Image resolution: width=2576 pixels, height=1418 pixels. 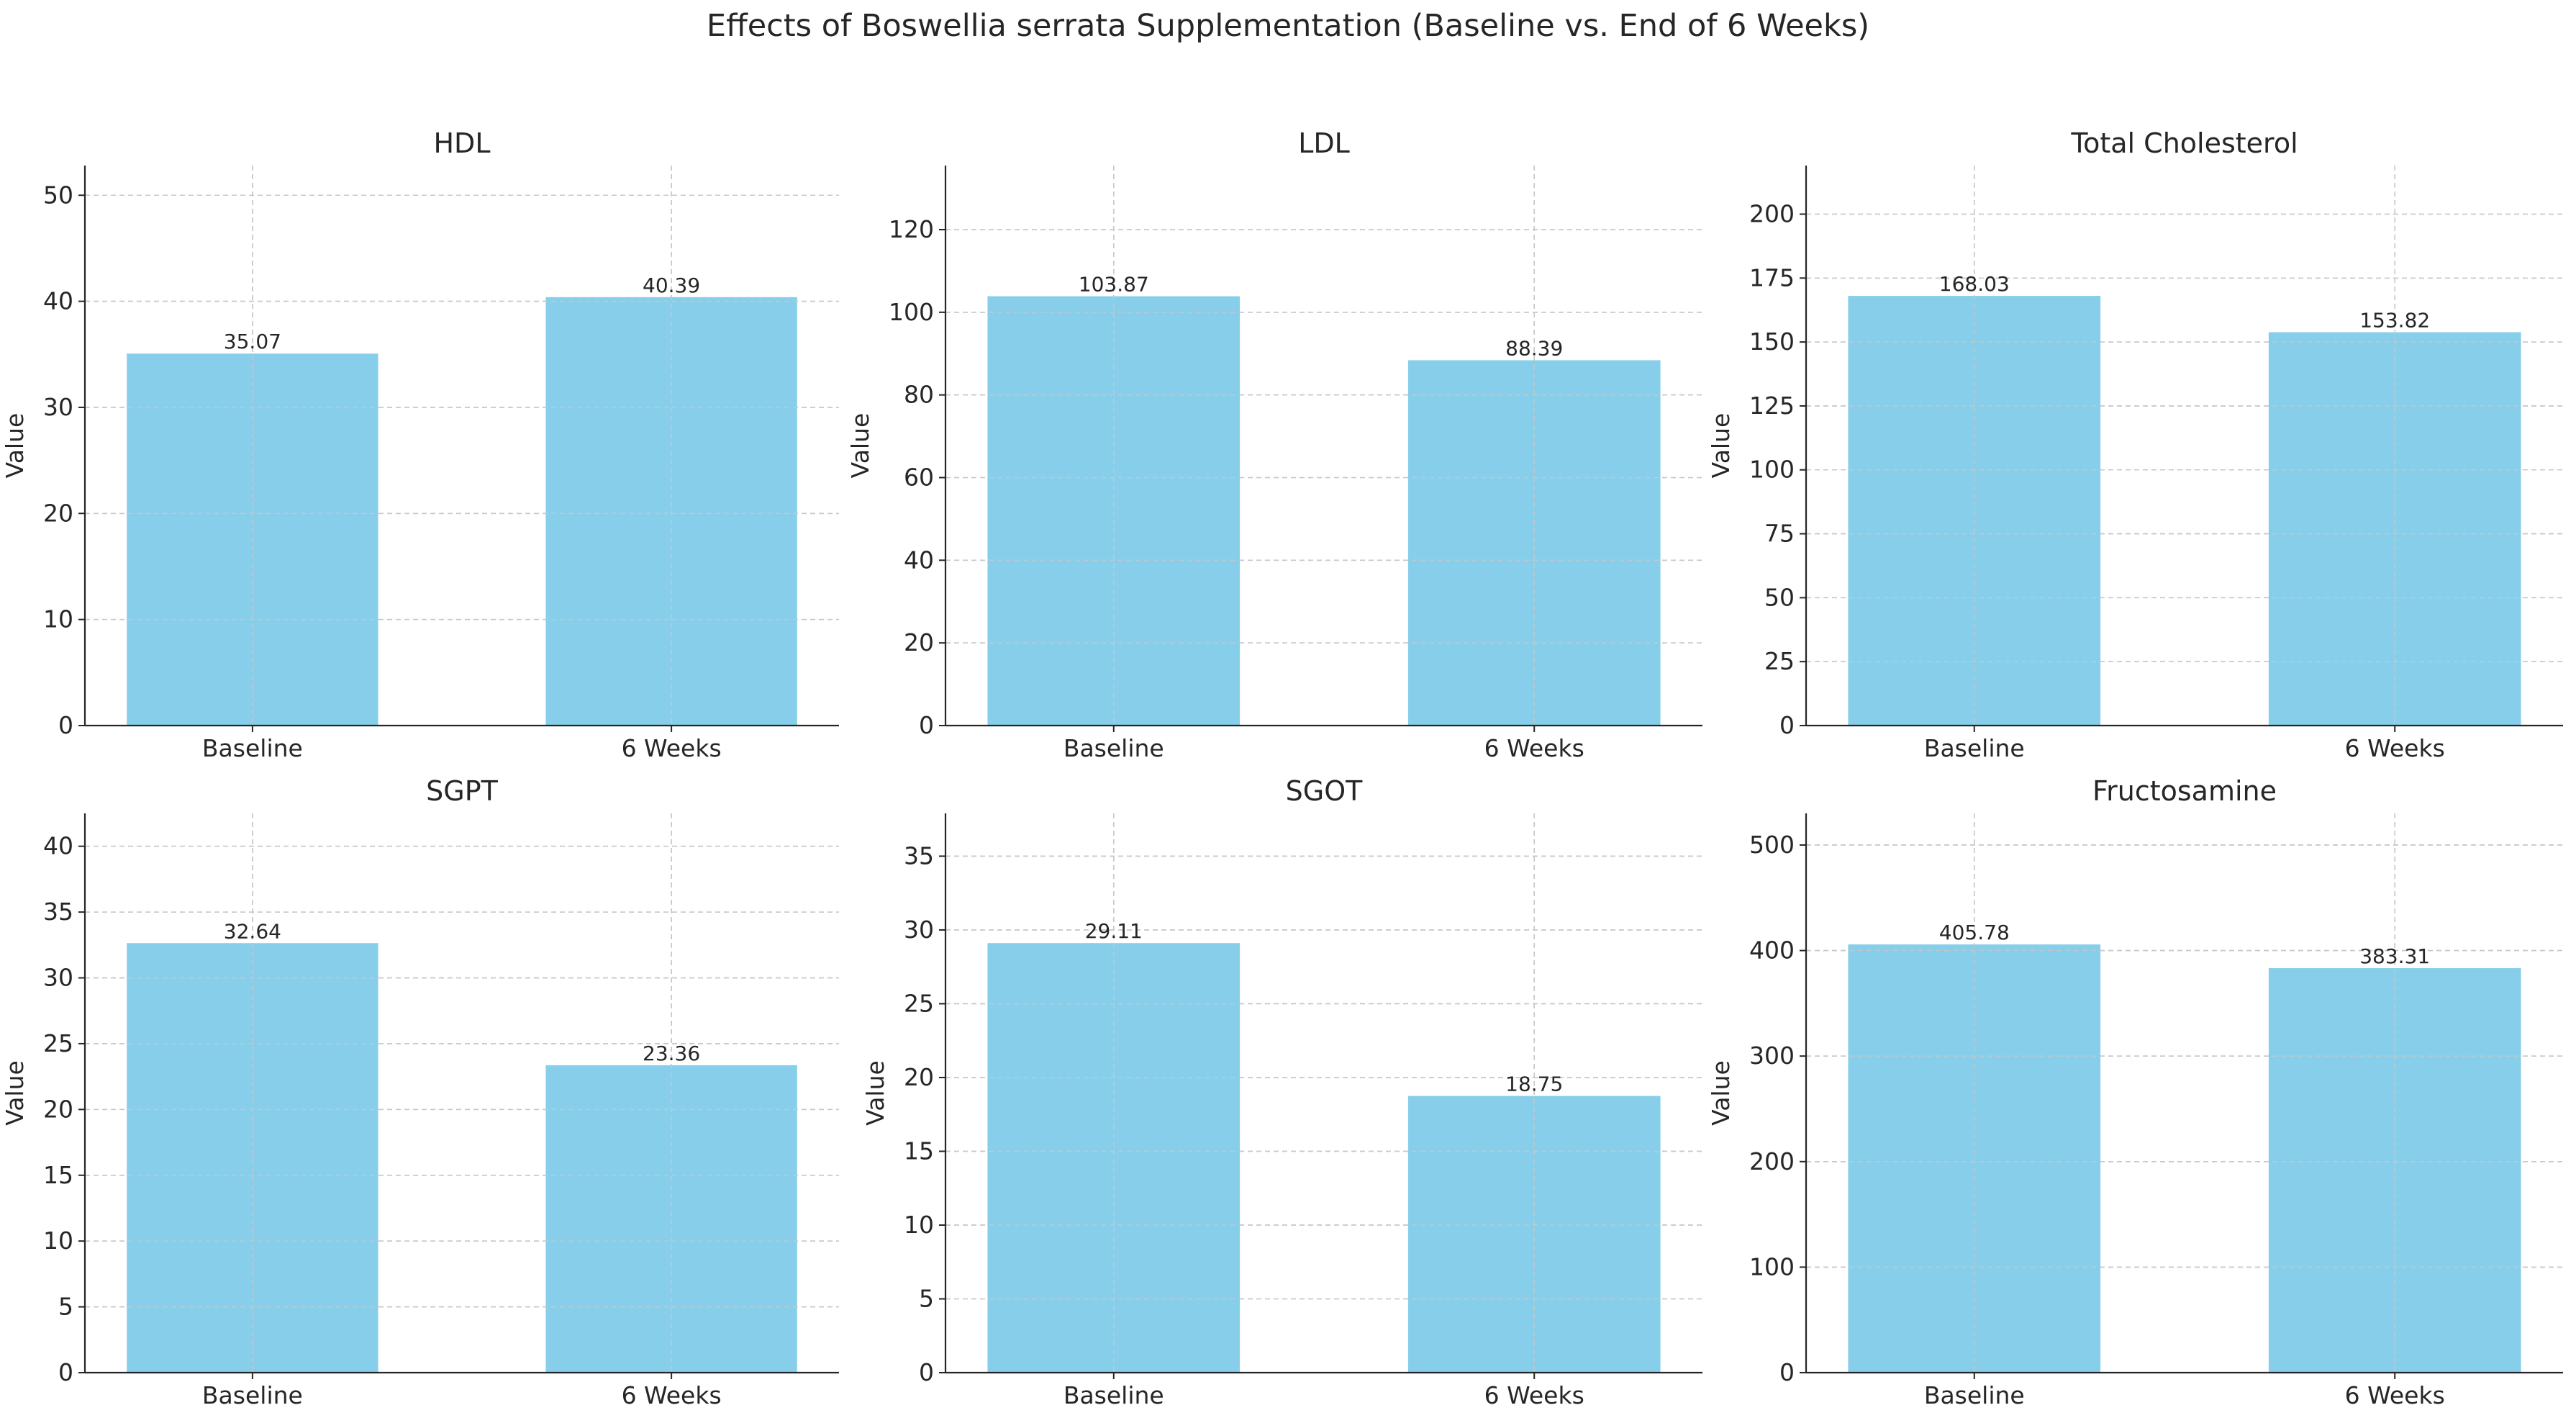 I want to click on y-tick-label: 60, so click(x=919, y=477).